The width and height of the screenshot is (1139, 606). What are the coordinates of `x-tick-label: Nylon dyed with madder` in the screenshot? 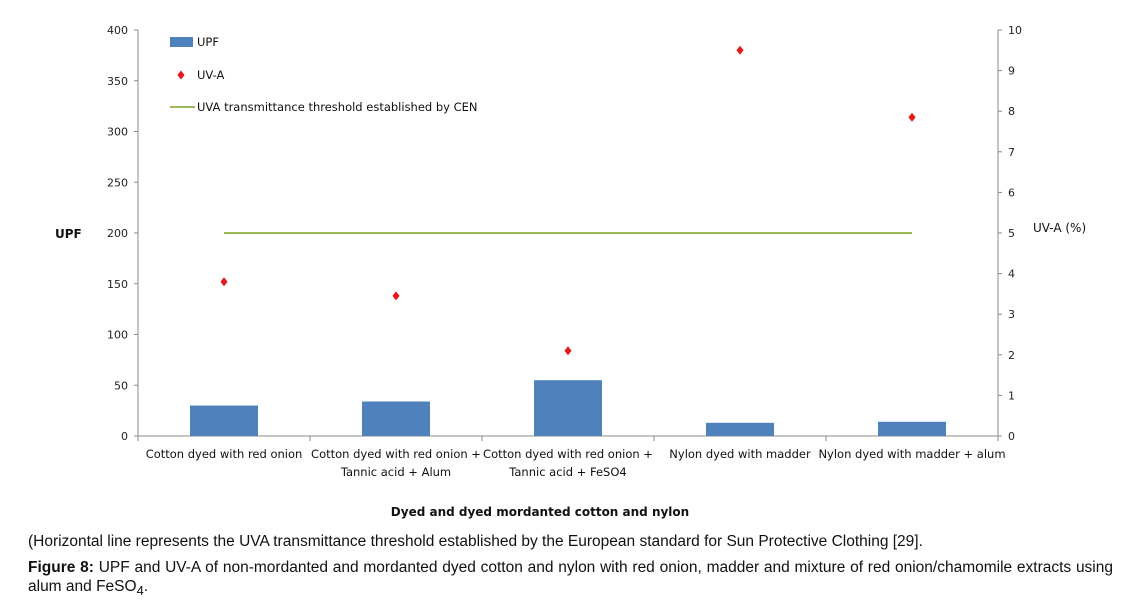 It's located at (740, 454).